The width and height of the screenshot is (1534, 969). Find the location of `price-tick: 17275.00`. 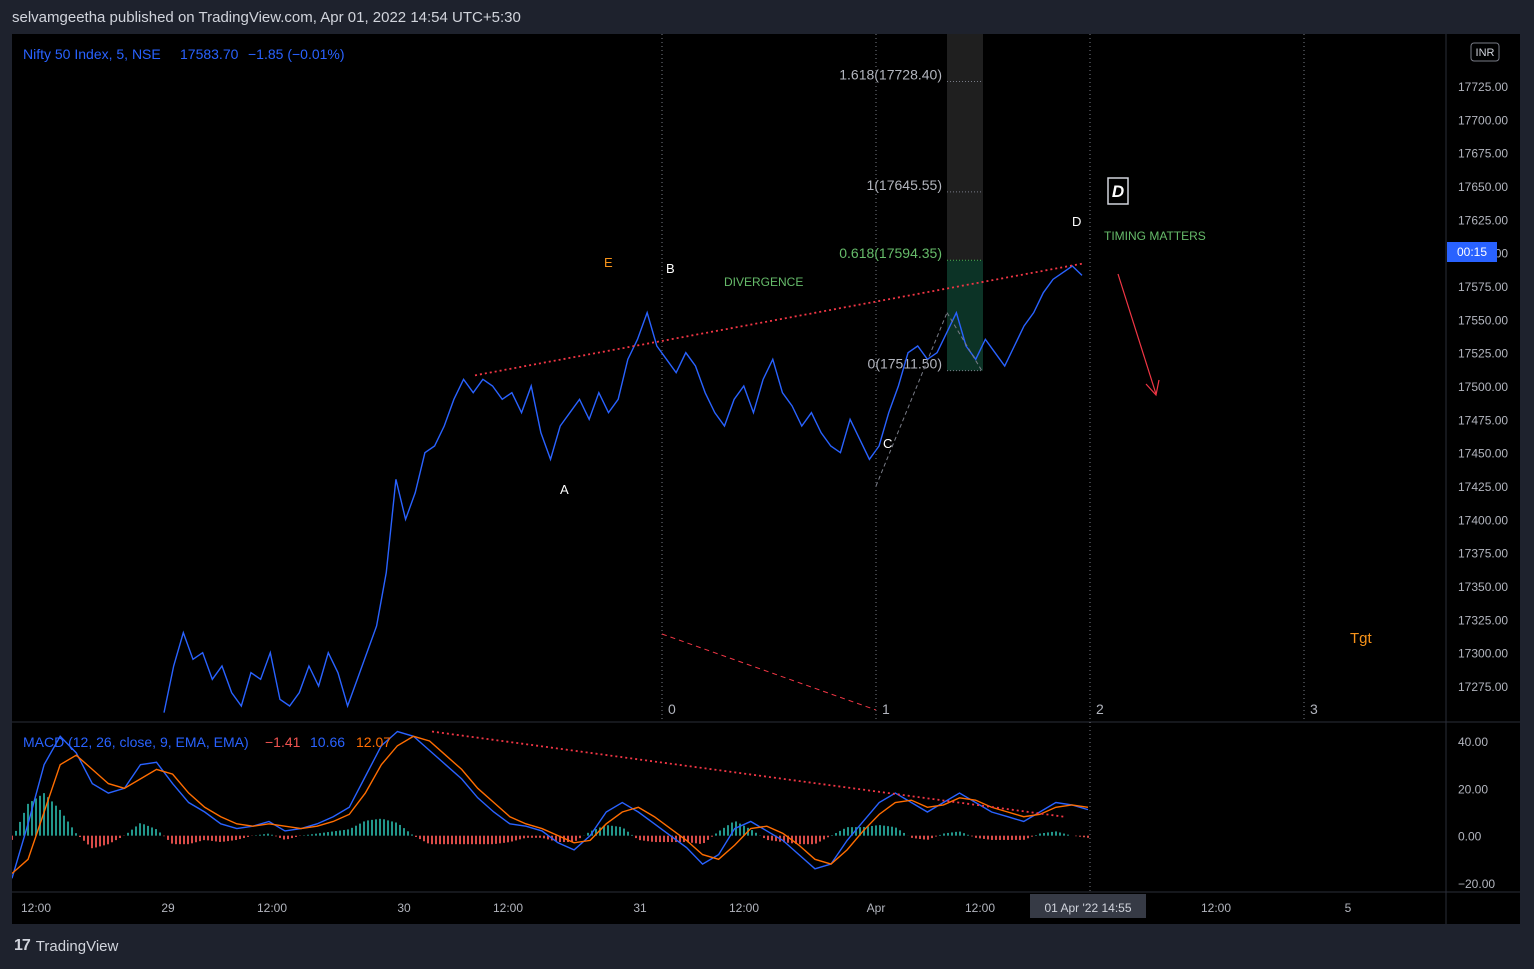

price-tick: 17275.00 is located at coordinates (1483, 687).